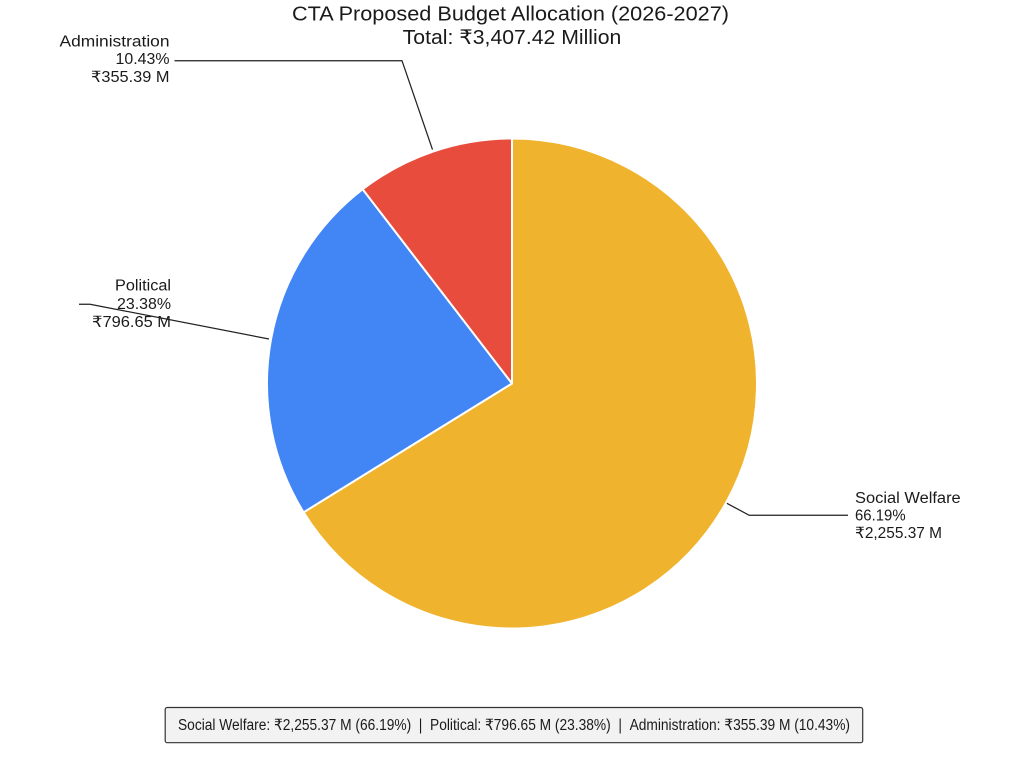 This screenshot has height=768, width=1024. I want to click on svg-text: Total: ₹3,407.42 Million, so click(512, 38).